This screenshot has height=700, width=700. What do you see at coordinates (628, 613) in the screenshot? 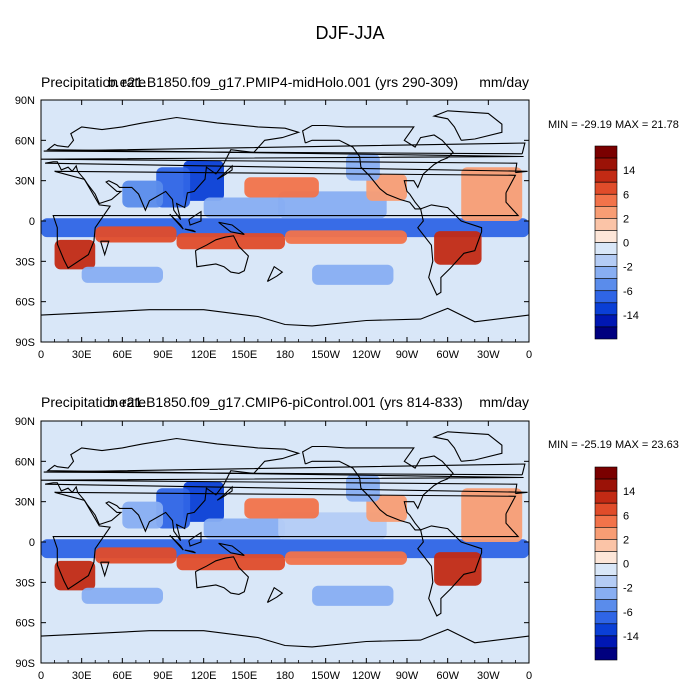
I see `colorbar-label: -6` at bounding box center [628, 613].